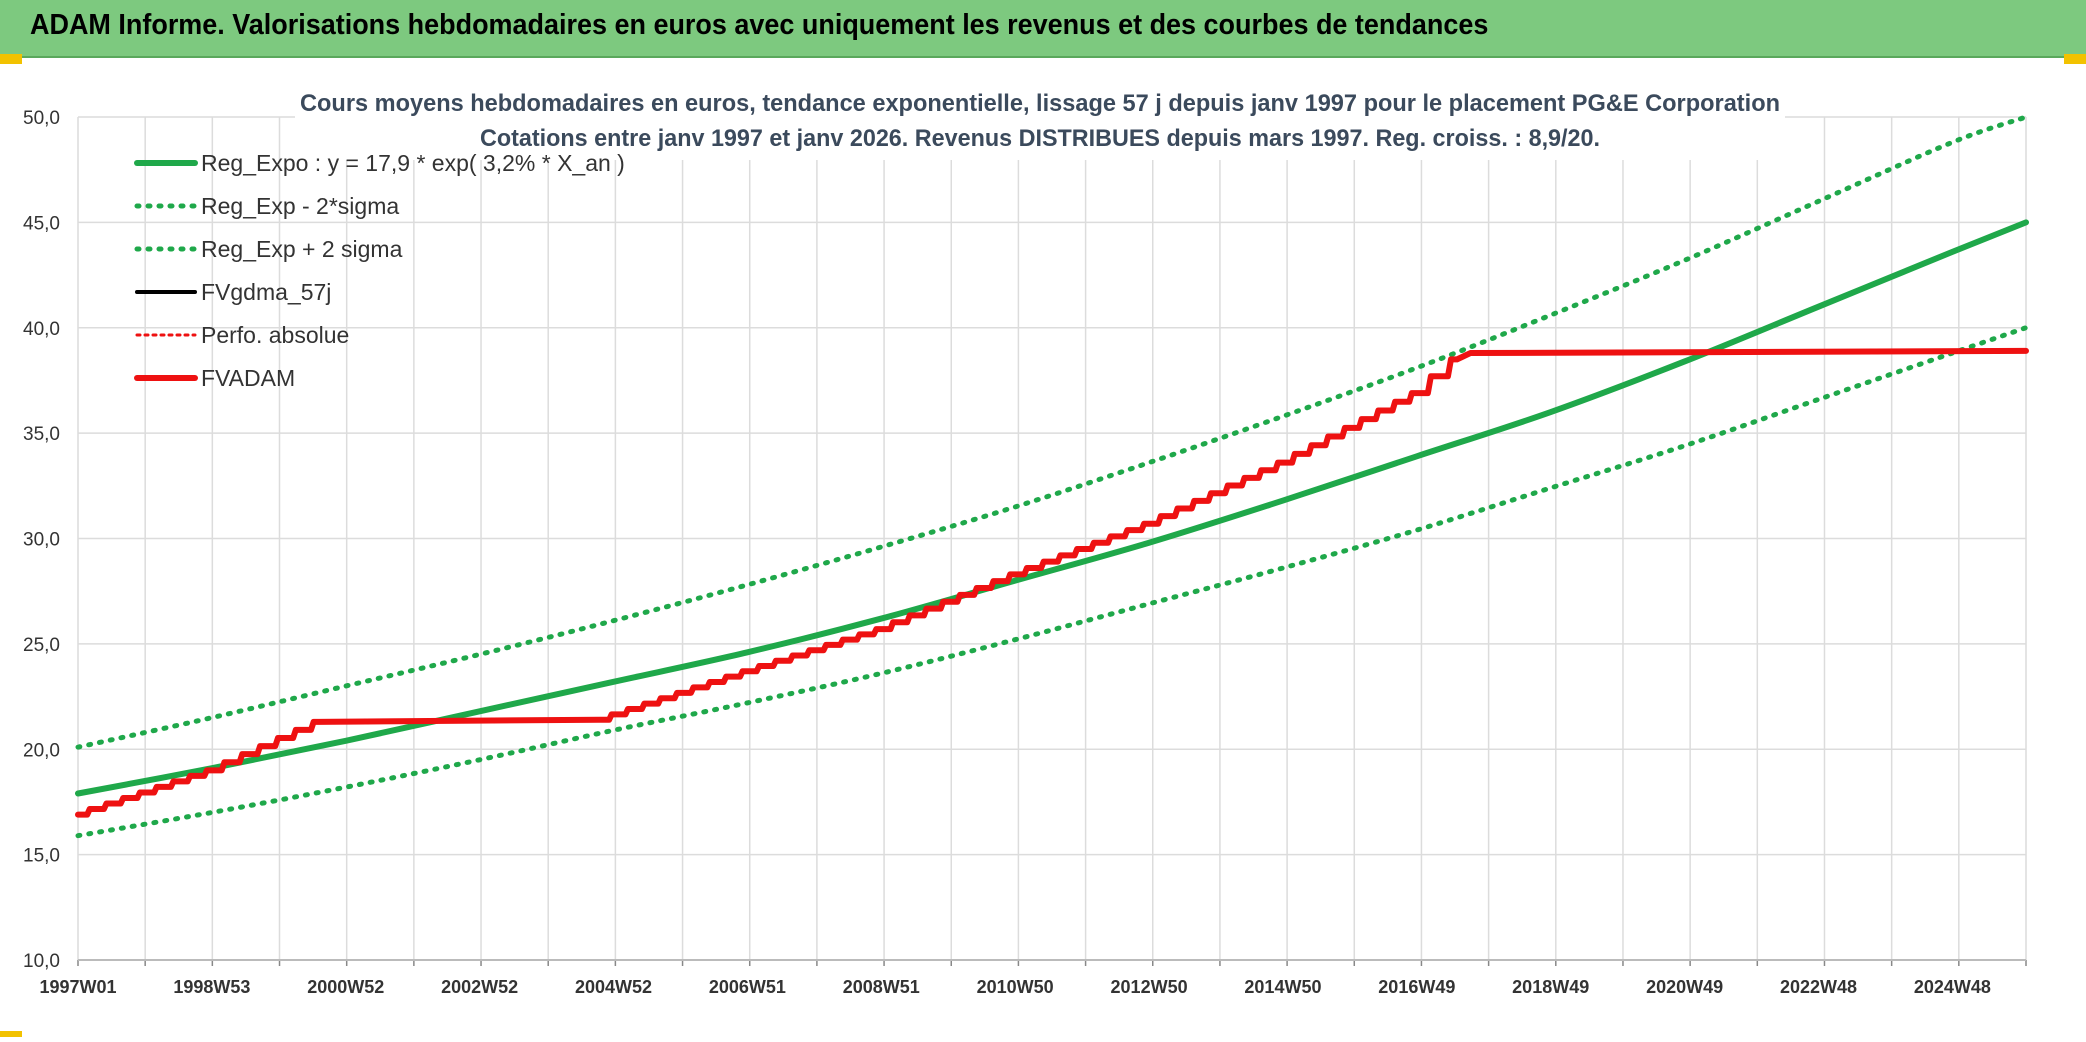  I want to click on y-tick-label: 35,0, so click(41, 434).